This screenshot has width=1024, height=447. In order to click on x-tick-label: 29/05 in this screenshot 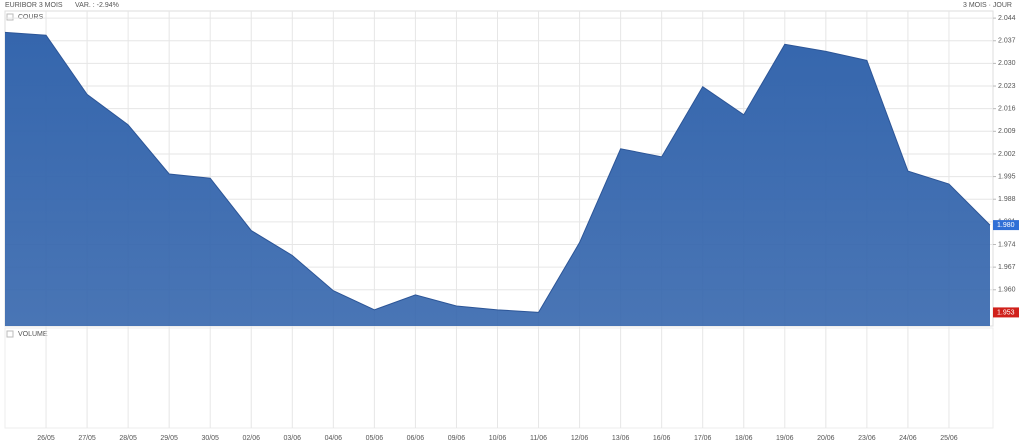, I will do `click(169, 438)`.